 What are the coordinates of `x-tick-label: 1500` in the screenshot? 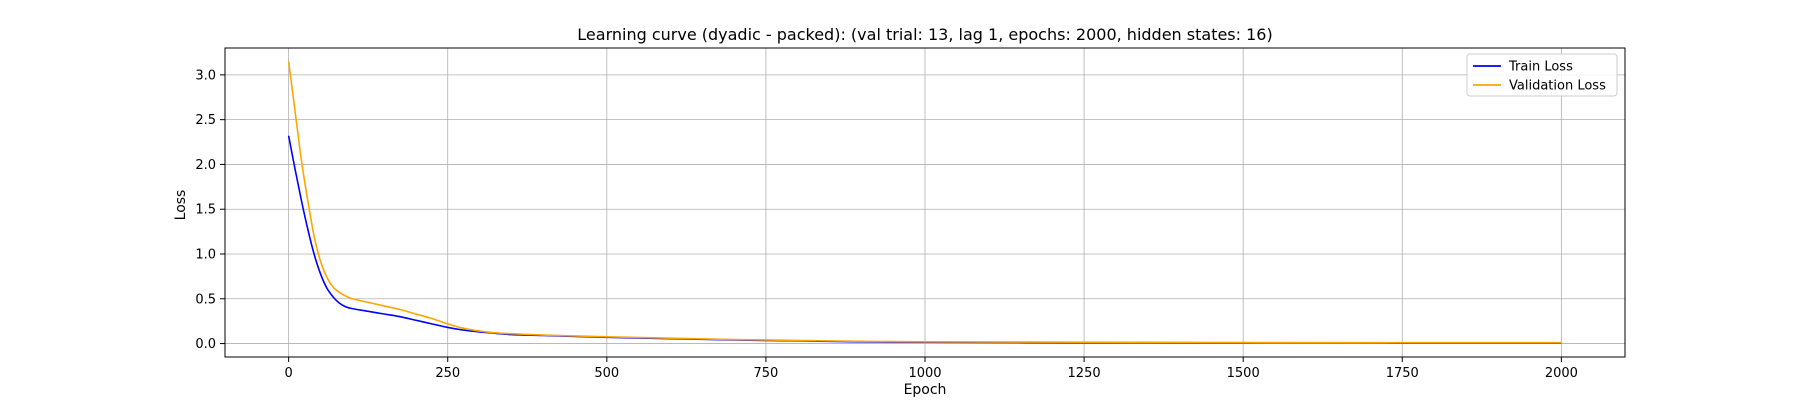 It's located at (1243, 373).